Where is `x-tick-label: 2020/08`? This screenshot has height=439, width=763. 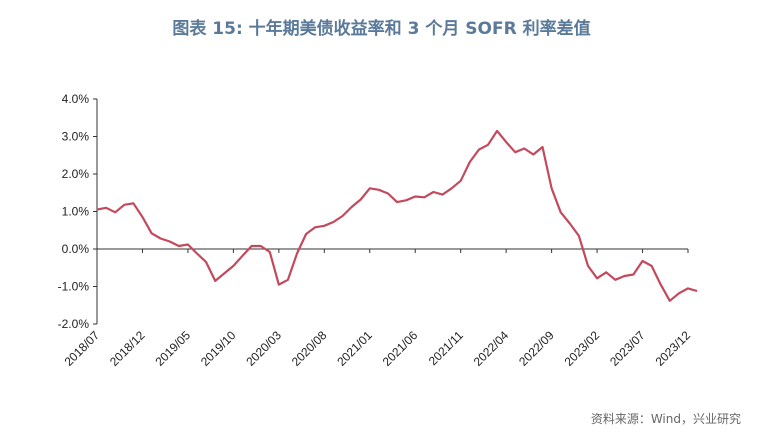
x-tick-label: 2020/08 is located at coordinates (309, 348).